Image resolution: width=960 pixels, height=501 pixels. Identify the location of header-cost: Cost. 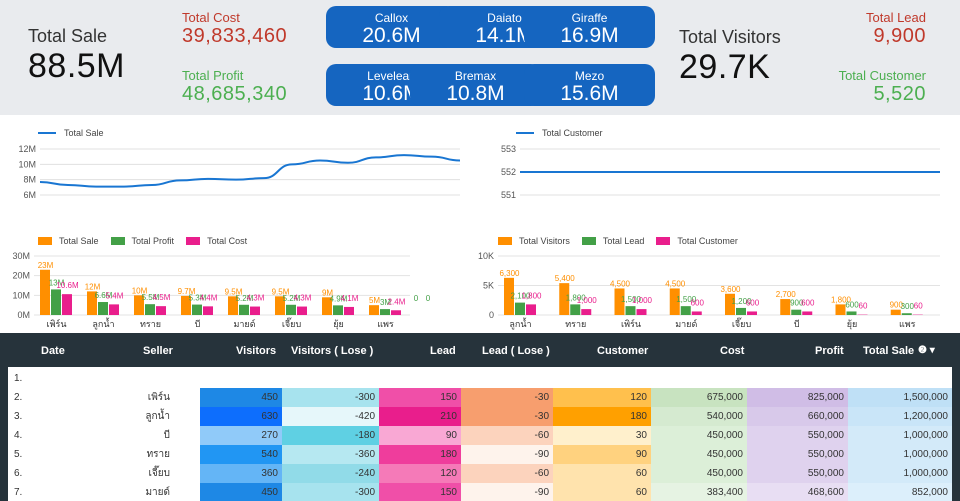
(732, 351).